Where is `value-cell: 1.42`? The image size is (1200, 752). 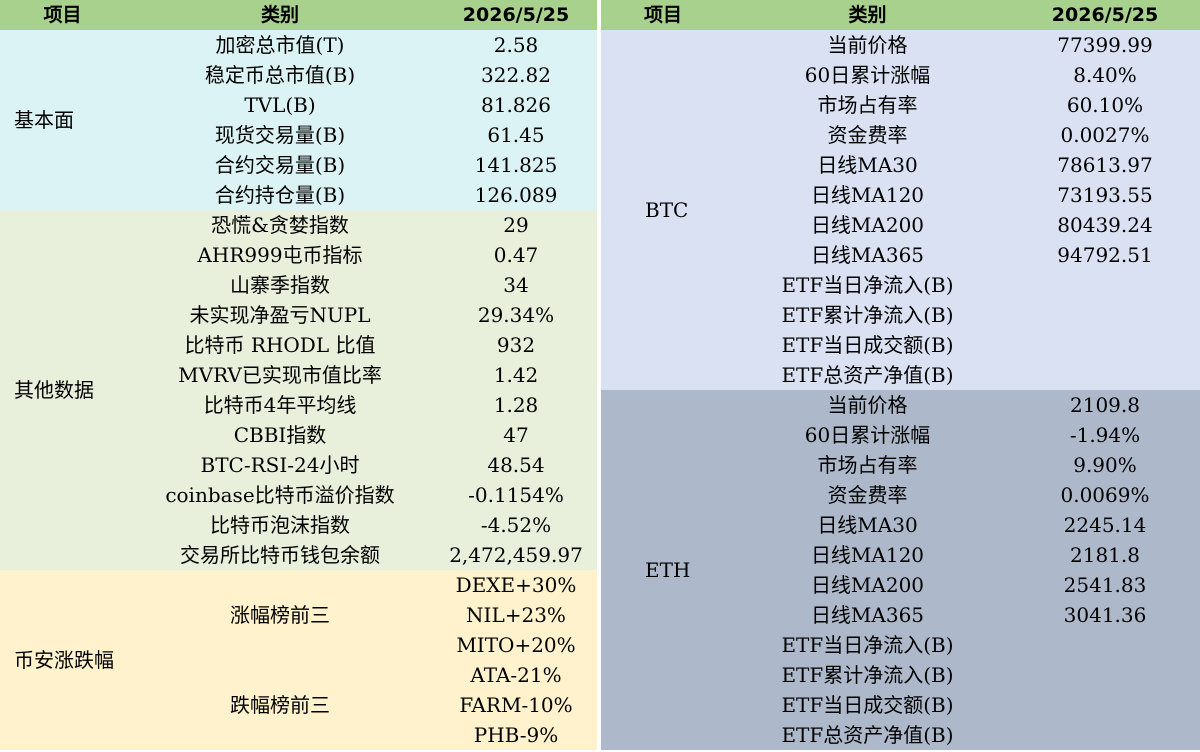 value-cell: 1.42 is located at coordinates (516, 375).